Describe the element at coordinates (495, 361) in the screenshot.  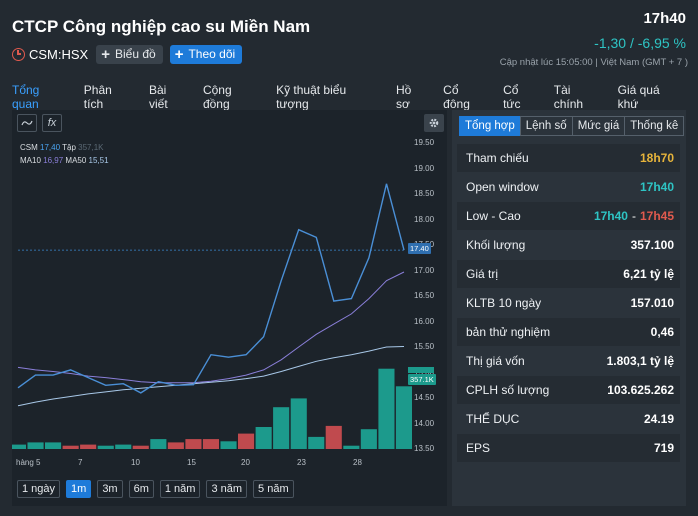
I see `stat-label: Thị giá vốn` at that location.